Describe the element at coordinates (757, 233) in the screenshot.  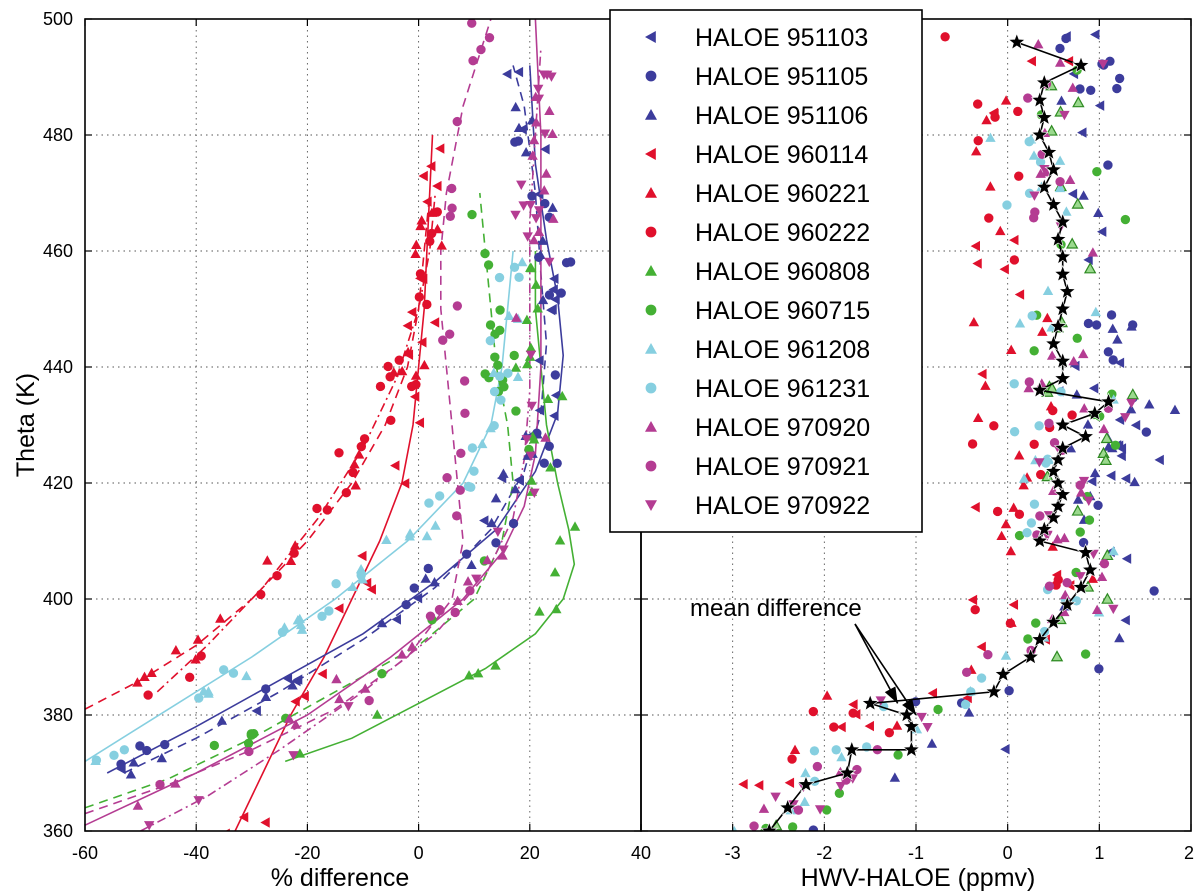
I see `legend-entry: HALOE 960222` at that location.